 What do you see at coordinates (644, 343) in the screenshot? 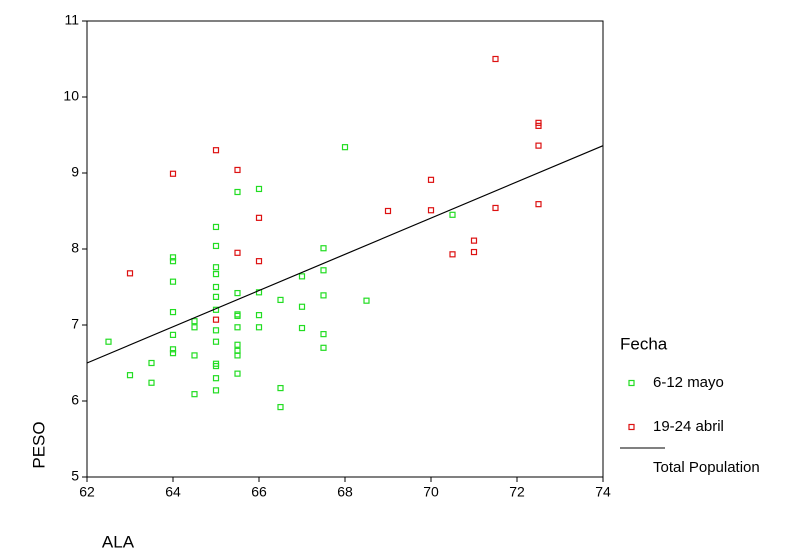
I see `legend-title: Fecha` at bounding box center [644, 343].